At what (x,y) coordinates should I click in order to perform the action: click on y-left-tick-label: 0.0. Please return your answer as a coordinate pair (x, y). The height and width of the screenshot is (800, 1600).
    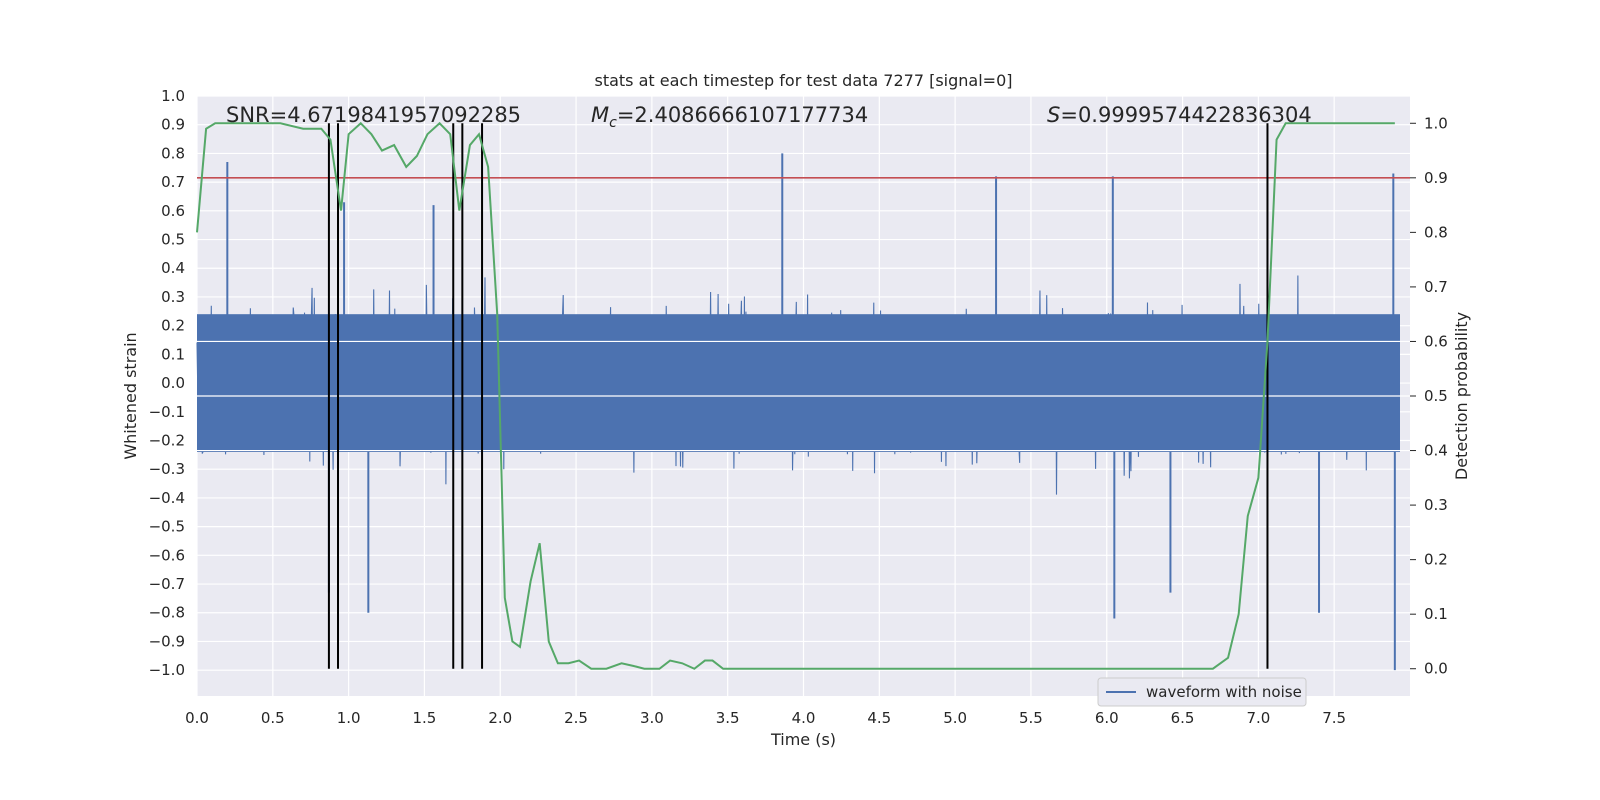
    Looking at the image, I should click on (173, 383).